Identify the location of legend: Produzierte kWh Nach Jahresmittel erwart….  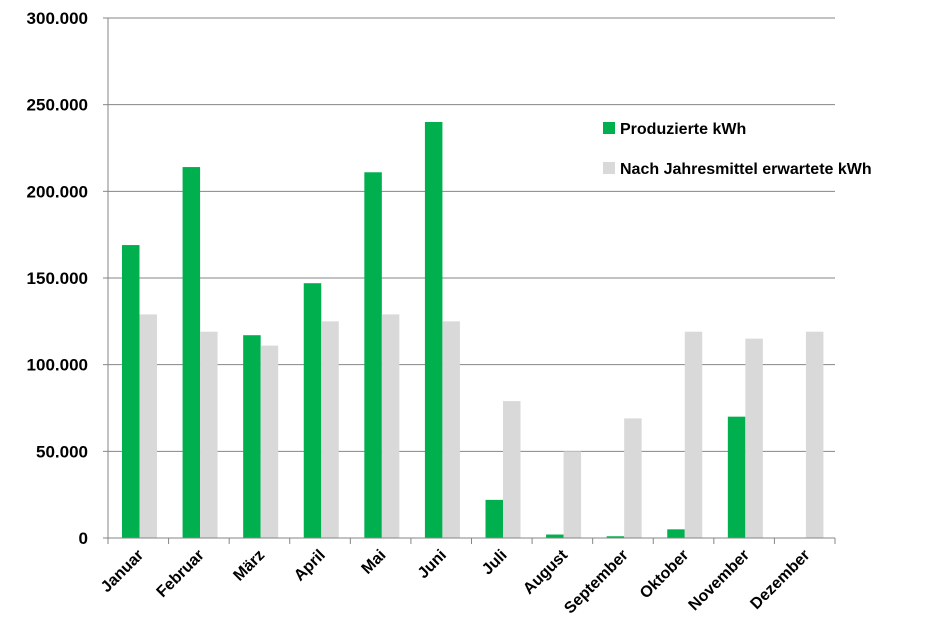
(737, 149).